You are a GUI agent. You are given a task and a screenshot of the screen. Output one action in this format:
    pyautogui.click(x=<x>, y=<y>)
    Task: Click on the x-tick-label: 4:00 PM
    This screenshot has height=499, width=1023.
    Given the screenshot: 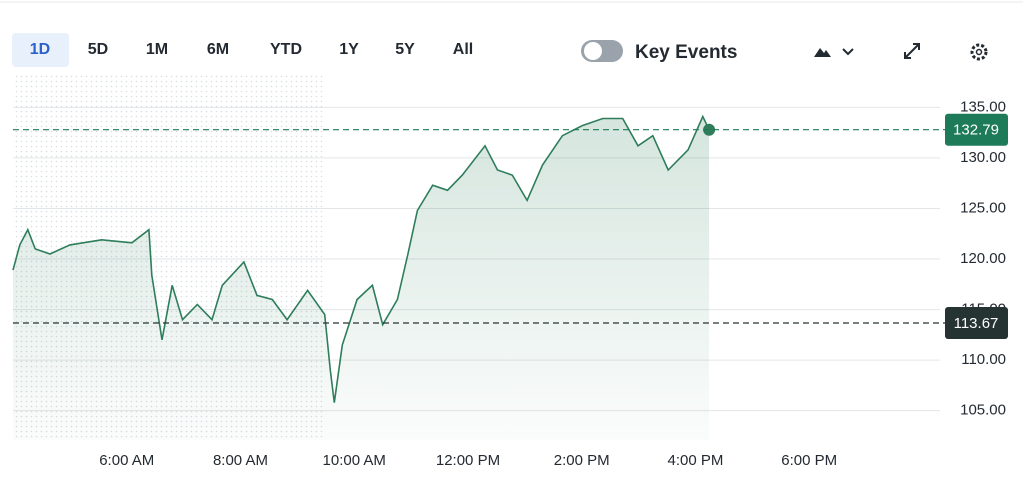 What is the action you would take?
    pyautogui.click(x=696, y=460)
    